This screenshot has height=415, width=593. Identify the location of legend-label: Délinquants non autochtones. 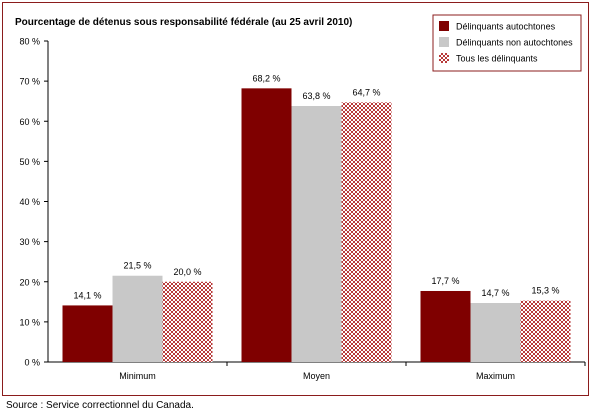
(514, 43).